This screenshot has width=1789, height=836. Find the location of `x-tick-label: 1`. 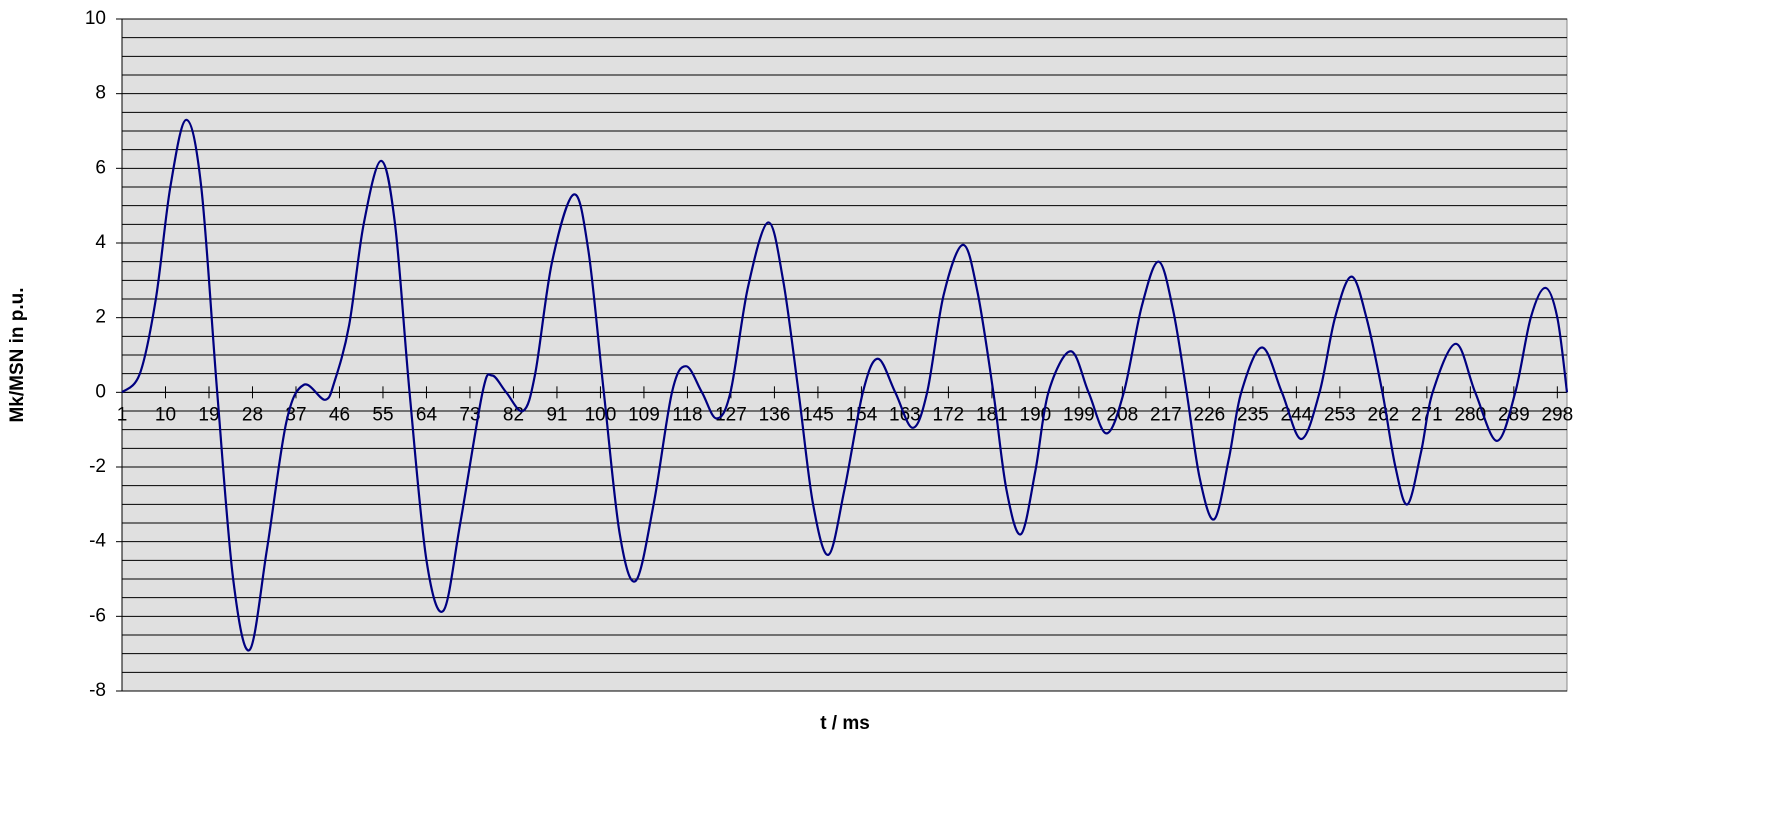

x-tick-label: 1 is located at coordinates (122, 414).